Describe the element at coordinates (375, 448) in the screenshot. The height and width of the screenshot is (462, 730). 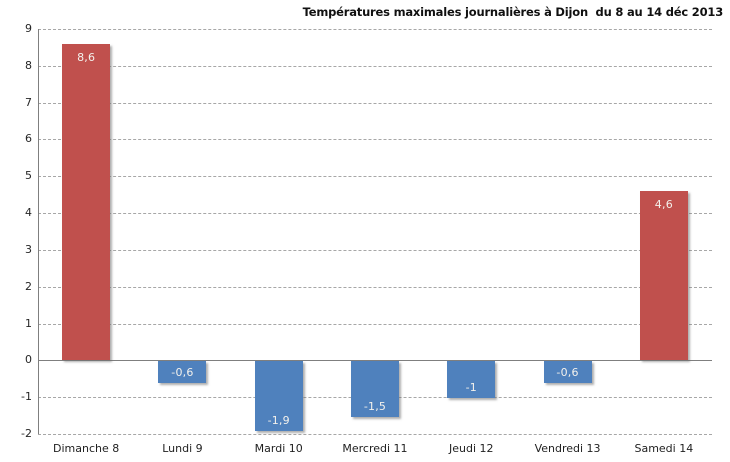
I see `x-axis-label: Mercredi 11` at that location.